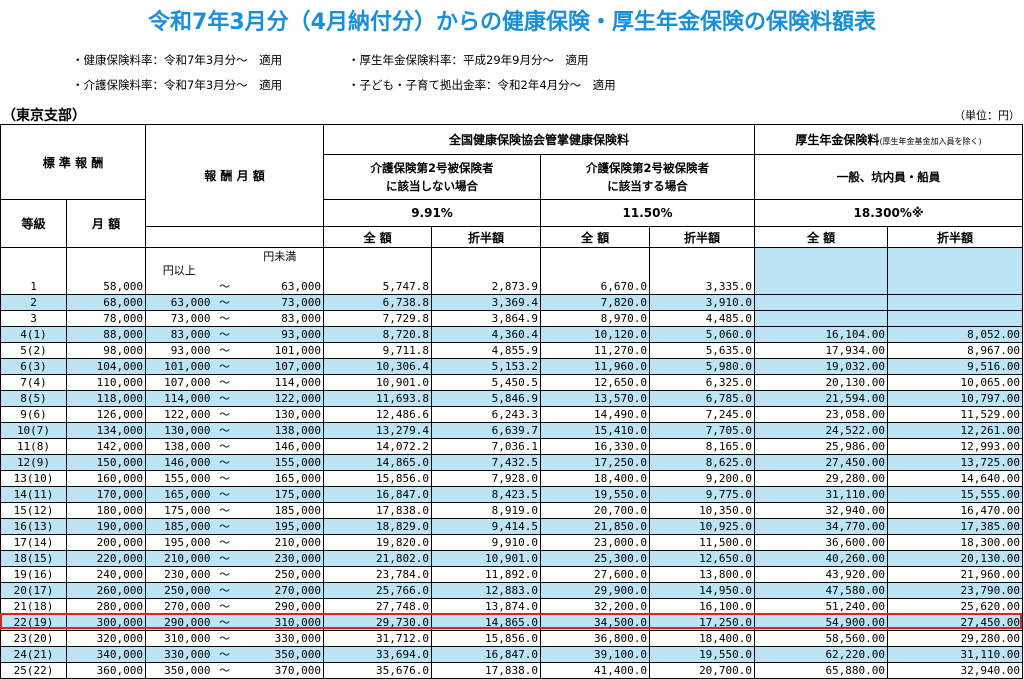 Image resolution: width=1024 pixels, height=679 pixels. I want to click on cell-to: 350,000, so click(280, 654).